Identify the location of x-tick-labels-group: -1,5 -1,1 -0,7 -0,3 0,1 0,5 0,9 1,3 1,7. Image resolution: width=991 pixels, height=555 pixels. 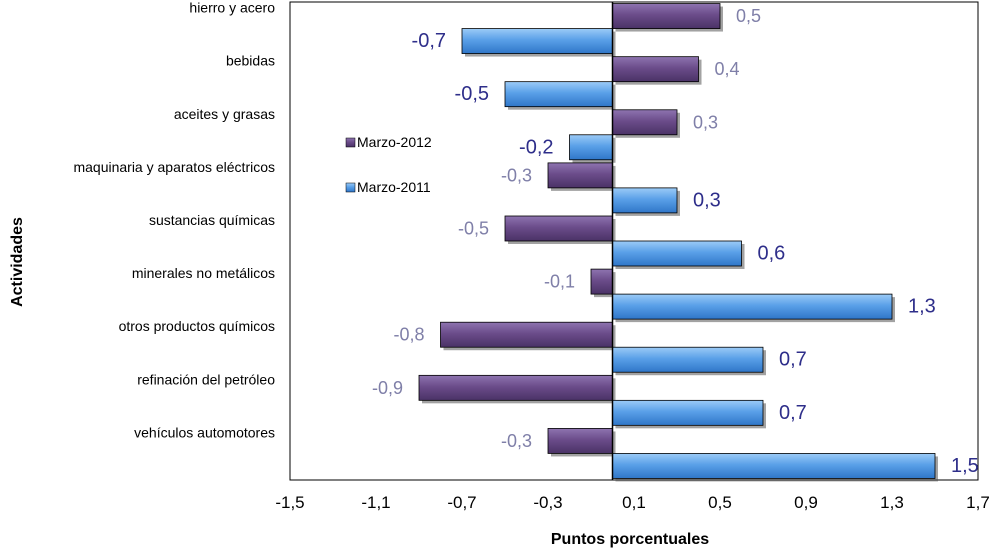
(632, 502).